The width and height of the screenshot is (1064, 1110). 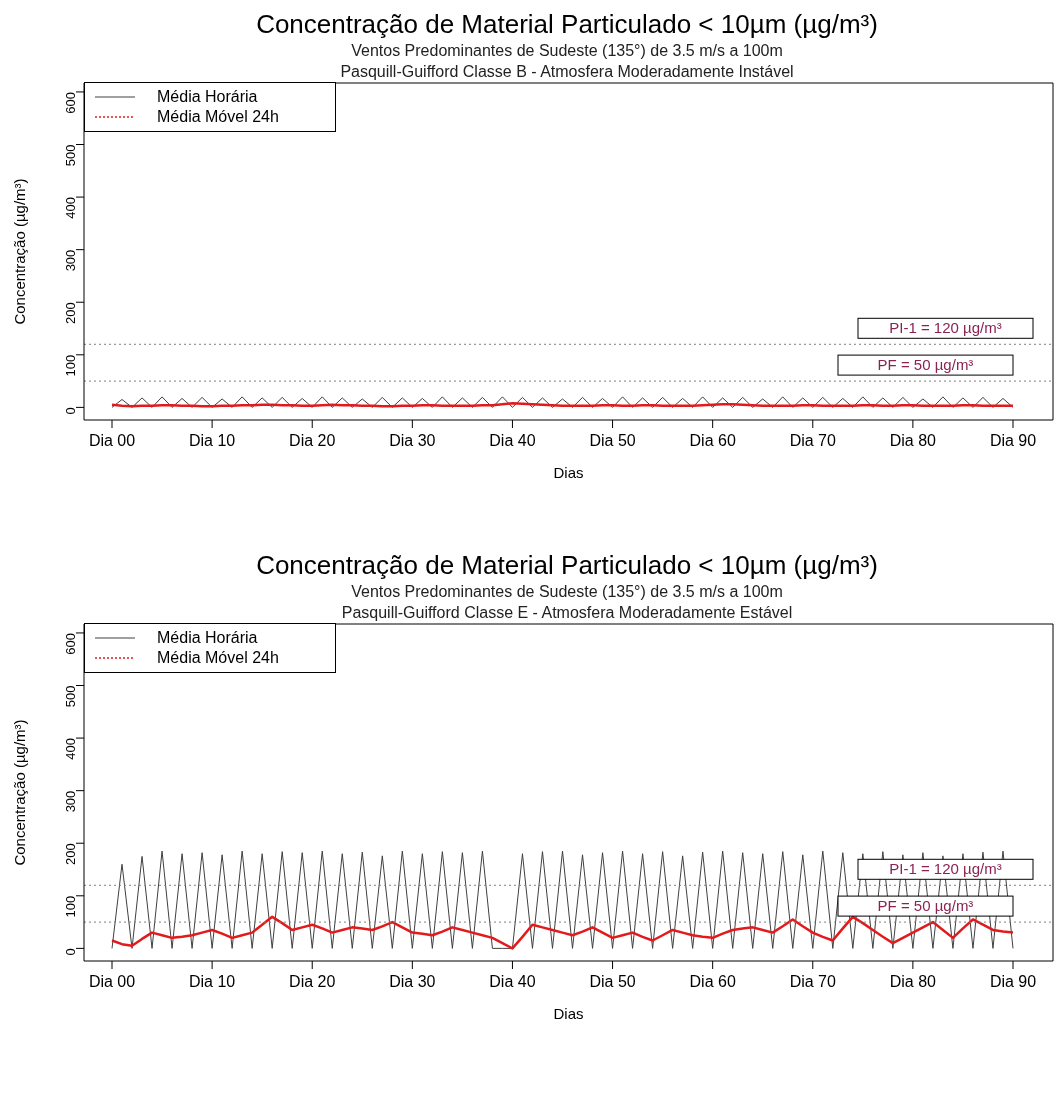 I want to click on chart-subtitle: Ventos Predominantes de Sudeste (135°) de 3.5 m/s a 100m Pasquill-Guifford Classe B - Atmosfera Moderadamente Instável, so click(x=567, y=61).